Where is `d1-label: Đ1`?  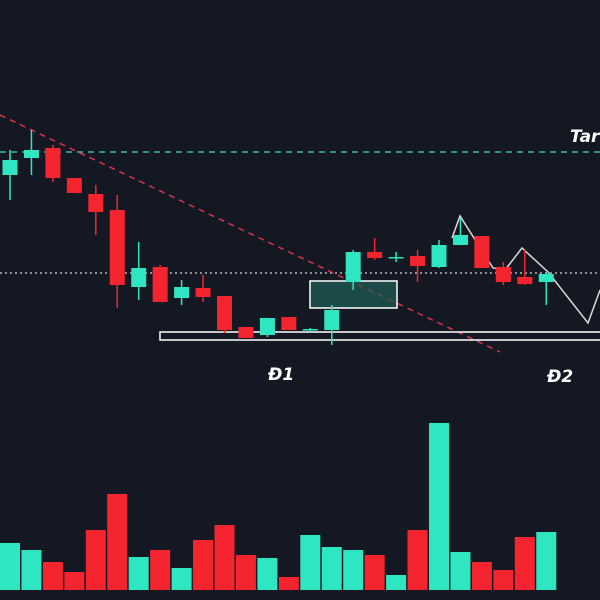 d1-label: Đ1 is located at coordinates (280, 375).